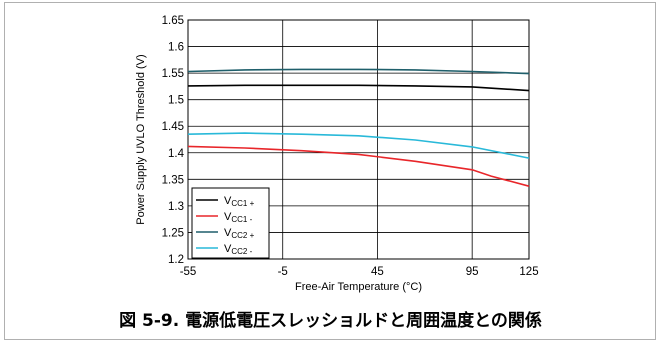 The height and width of the screenshot is (343, 661). What do you see at coordinates (359, 272) in the screenshot?
I see `x-tick-labels: -55 -5 45 95 125` at bounding box center [359, 272].